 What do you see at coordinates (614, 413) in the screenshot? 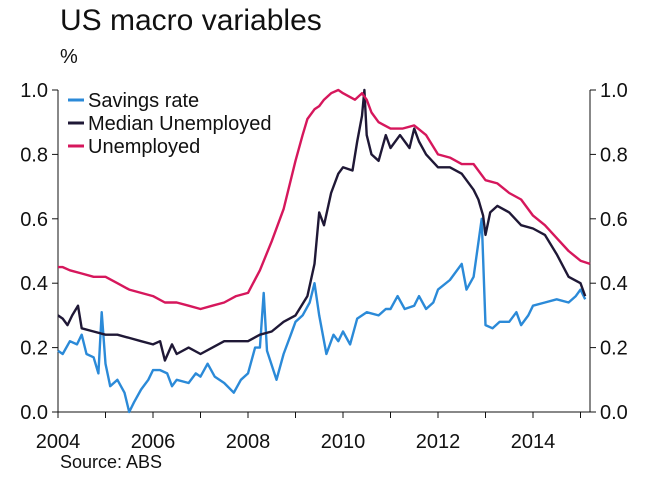
I see `y-tick-label-right: 0.0` at bounding box center [614, 413].